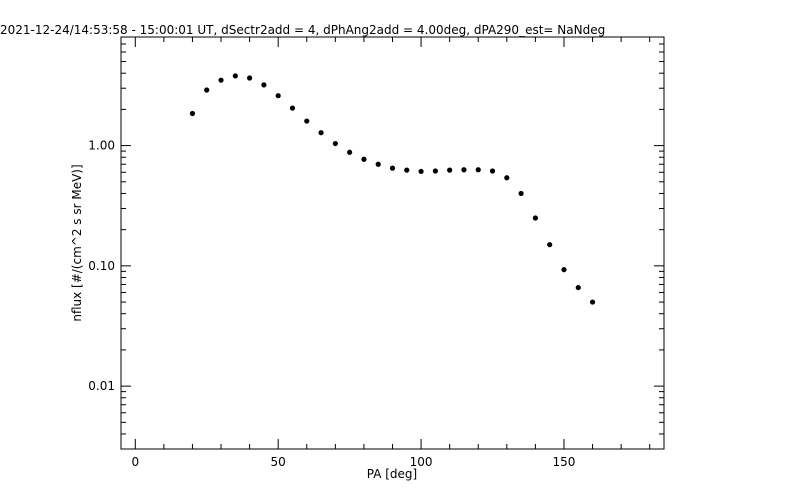 The image size is (800, 500). Describe the element at coordinates (564, 462) in the screenshot. I see `x-tick-label: 150` at that location.